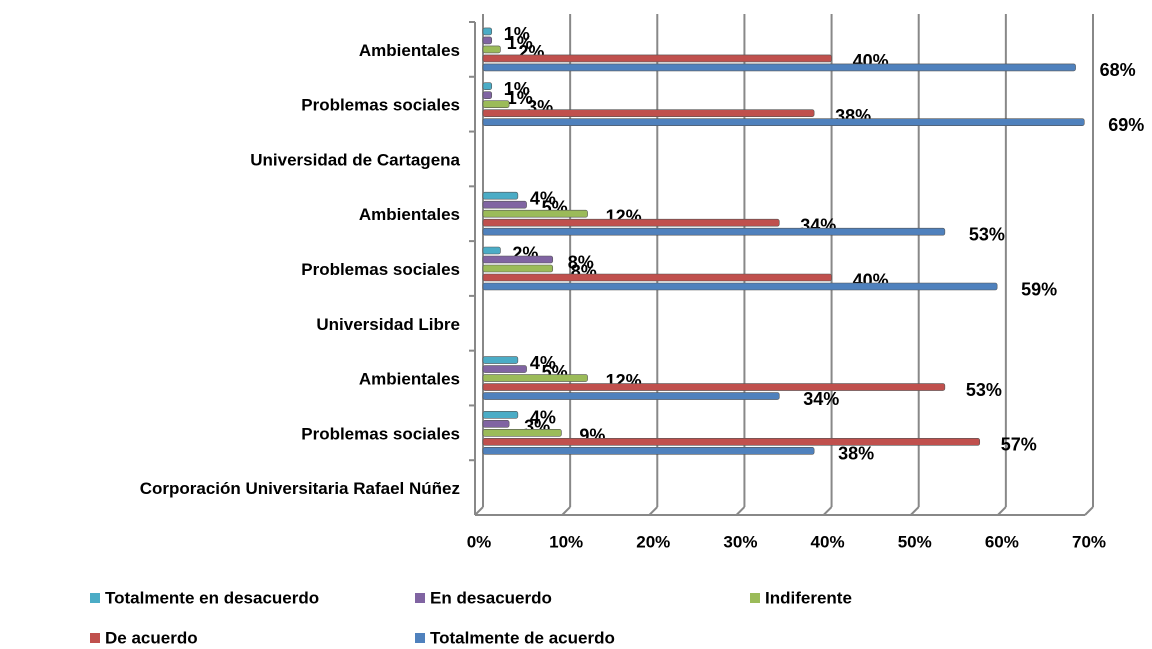 This screenshot has width=1152, height=649. I want to click on x-tick-label: 40%, so click(828, 541).